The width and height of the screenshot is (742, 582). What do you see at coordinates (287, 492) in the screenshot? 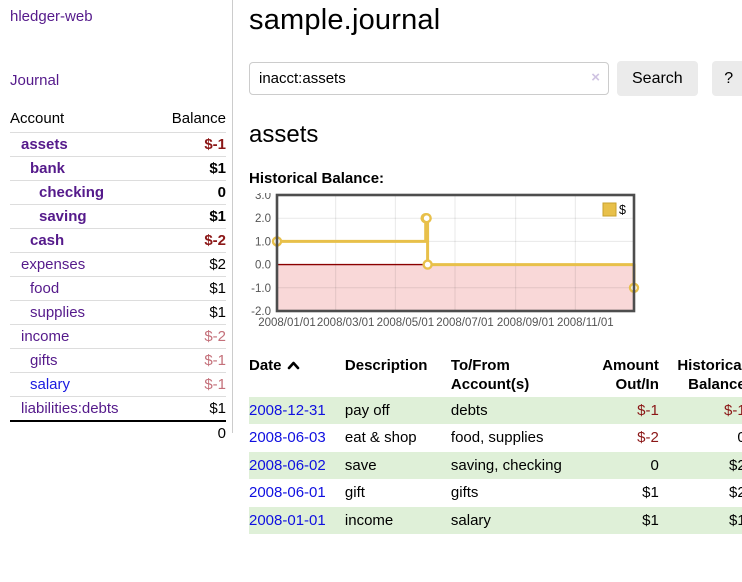
I see `transaction-date-link: 2008-06-01` at bounding box center [287, 492].